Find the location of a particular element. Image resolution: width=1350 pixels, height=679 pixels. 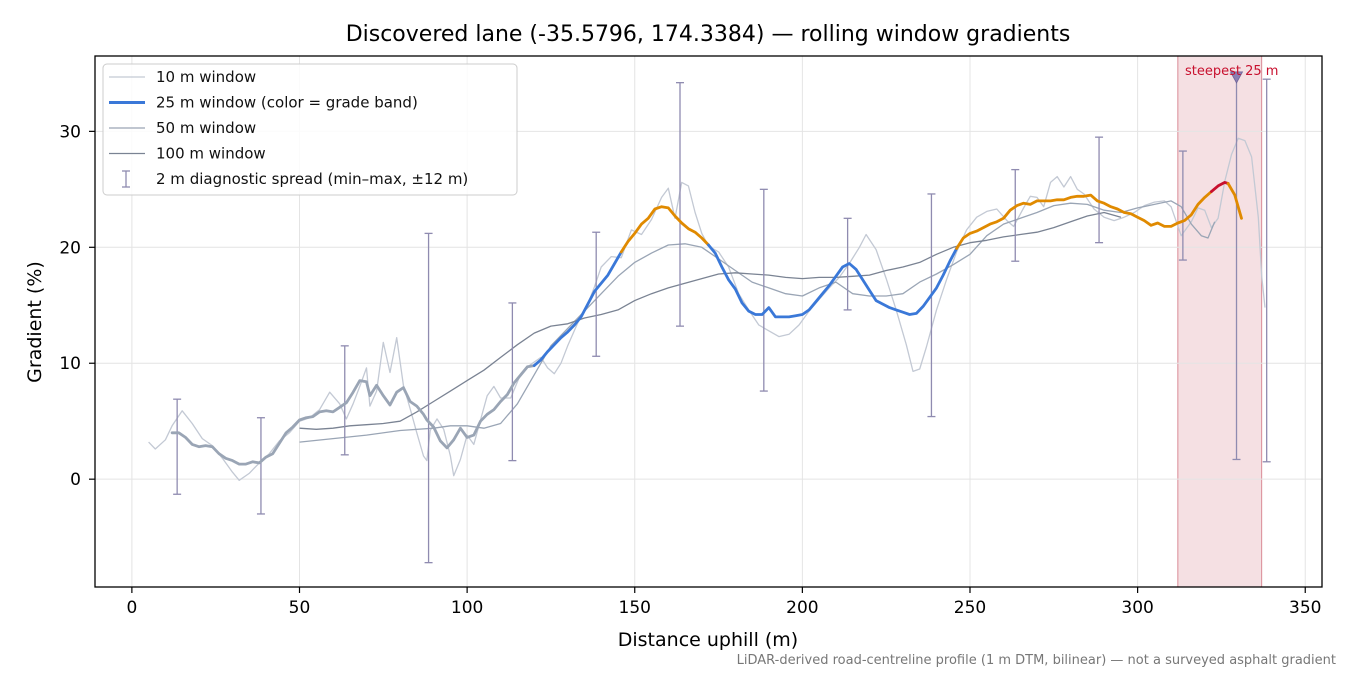

y-tick-label: 0 is located at coordinates (75, 480).